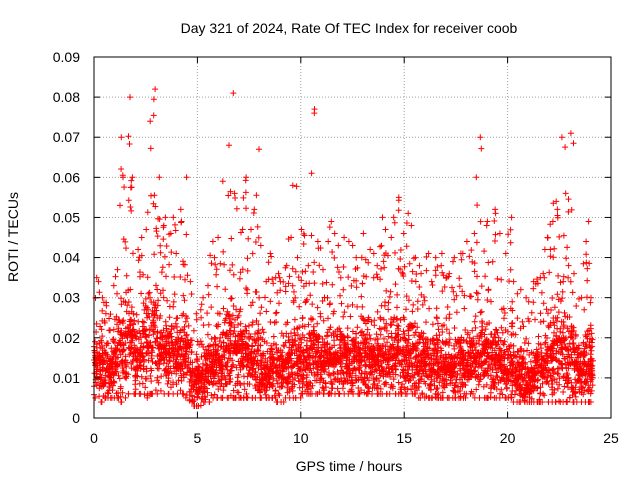 The width and height of the screenshot is (640, 480). What do you see at coordinates (94, 438) in the screenshot?
I see `x-tick-label: 0` at bounding box center [94, 438].